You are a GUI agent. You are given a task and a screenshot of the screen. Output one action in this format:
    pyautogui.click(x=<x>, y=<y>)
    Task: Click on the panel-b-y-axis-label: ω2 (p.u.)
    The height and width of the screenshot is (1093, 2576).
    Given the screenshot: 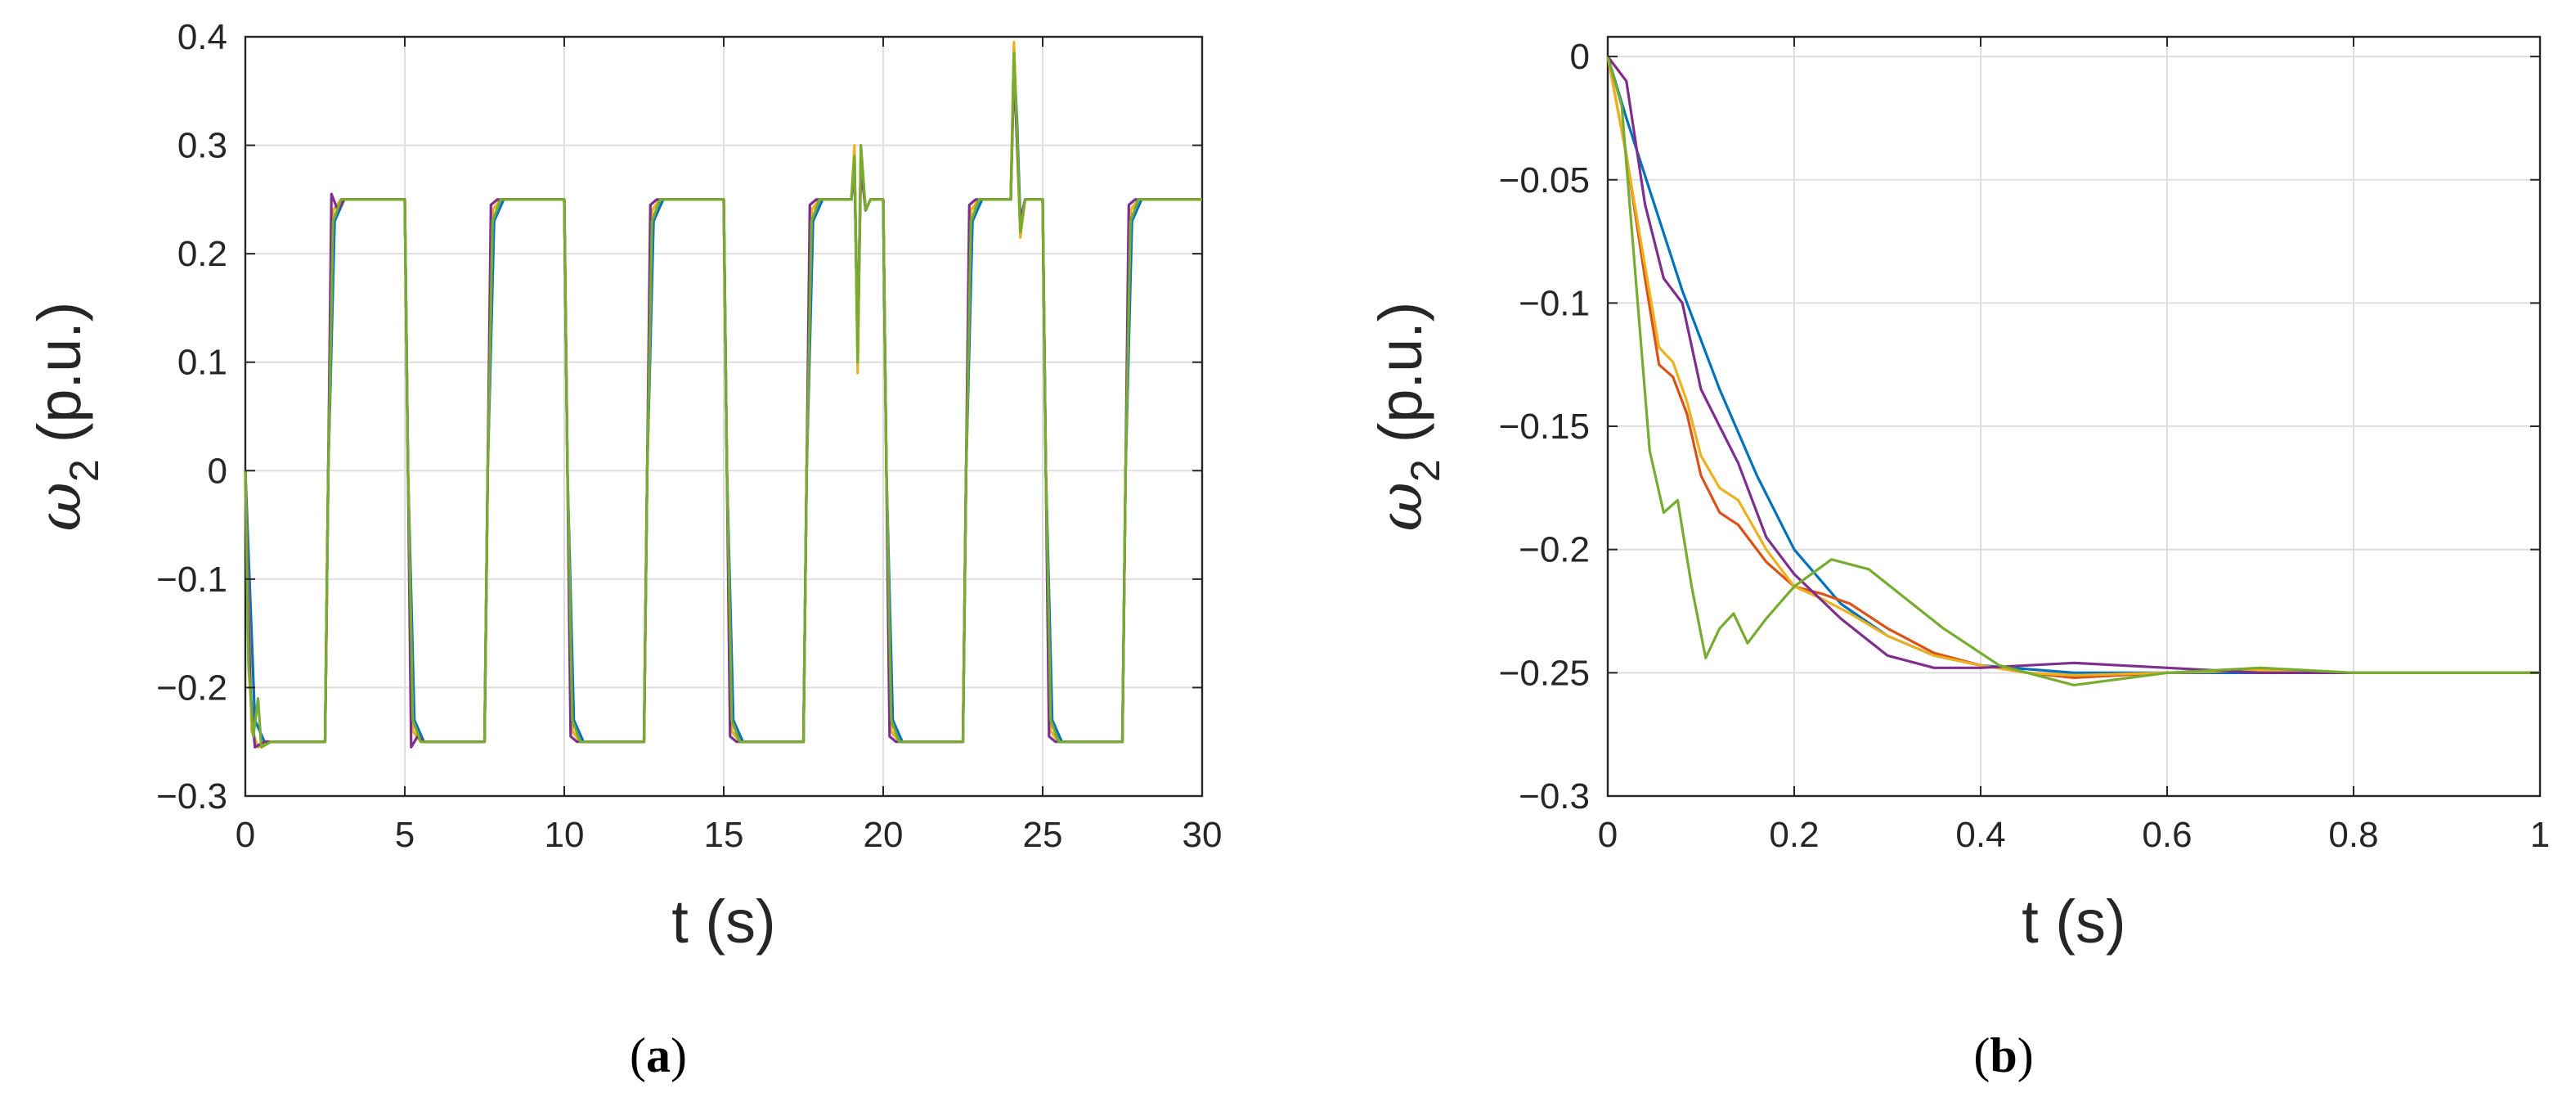 What is the action you would take?
    pyautogui.click(x=1407, y=417)
    